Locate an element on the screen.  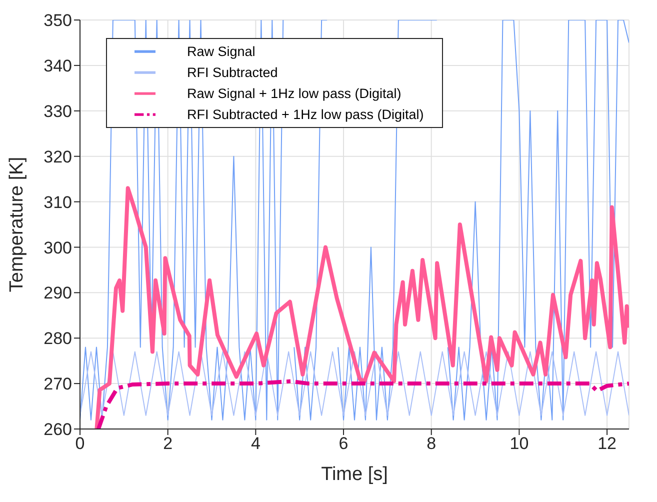
x-tick-label: 8 is located at coordinates (431, 444).